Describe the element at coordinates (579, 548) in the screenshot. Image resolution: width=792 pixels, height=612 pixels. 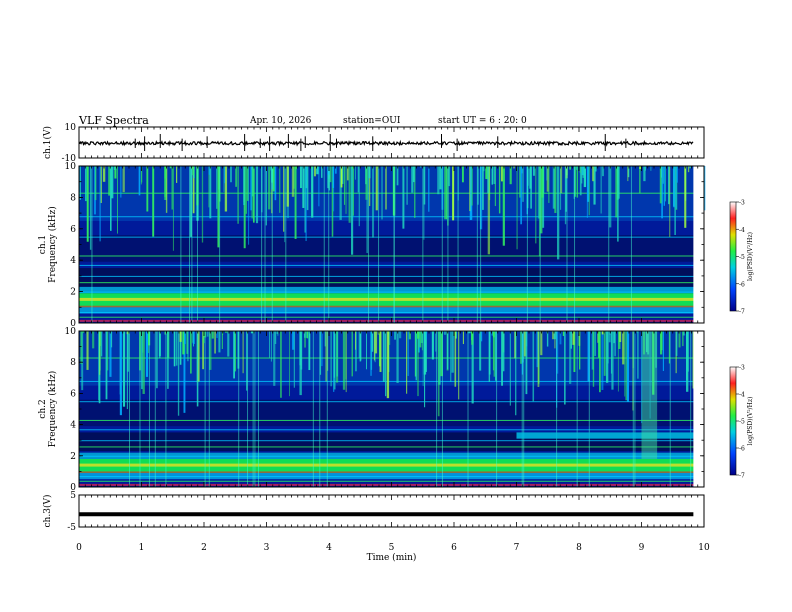
I see `x-tick-label: 8` at that location.